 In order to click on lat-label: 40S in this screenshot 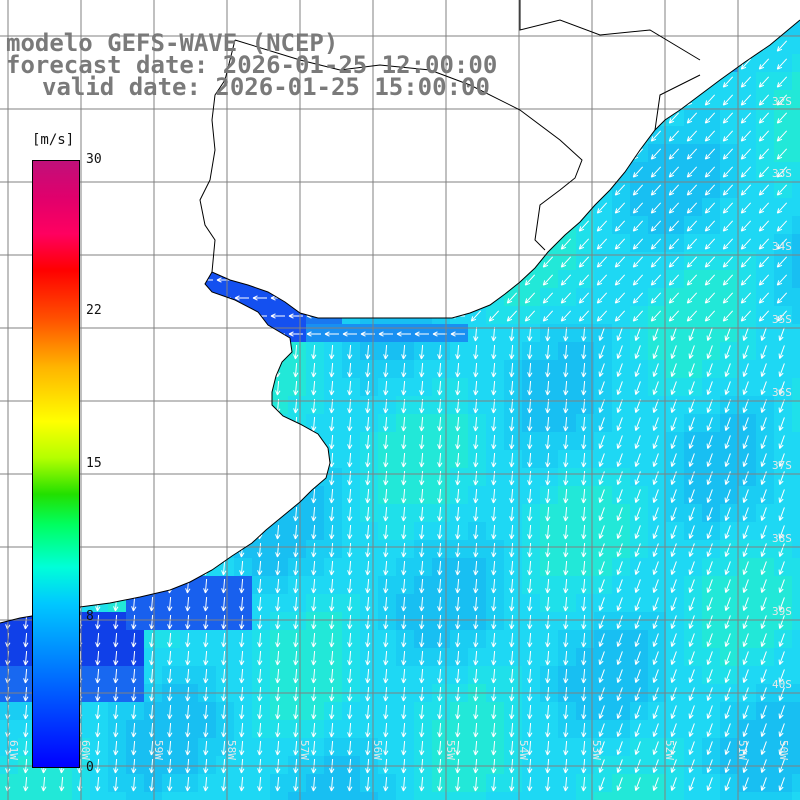, I will do `click(782, 684)`.